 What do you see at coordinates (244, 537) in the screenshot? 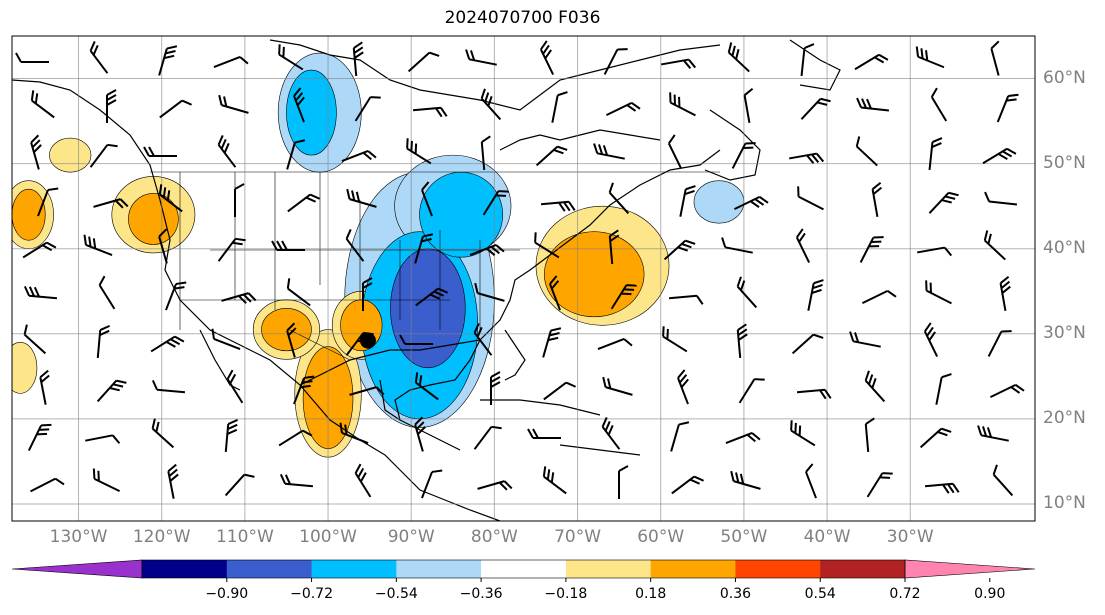
I see `lon-tick-label: 110°W` at bounding box center [244, 537].